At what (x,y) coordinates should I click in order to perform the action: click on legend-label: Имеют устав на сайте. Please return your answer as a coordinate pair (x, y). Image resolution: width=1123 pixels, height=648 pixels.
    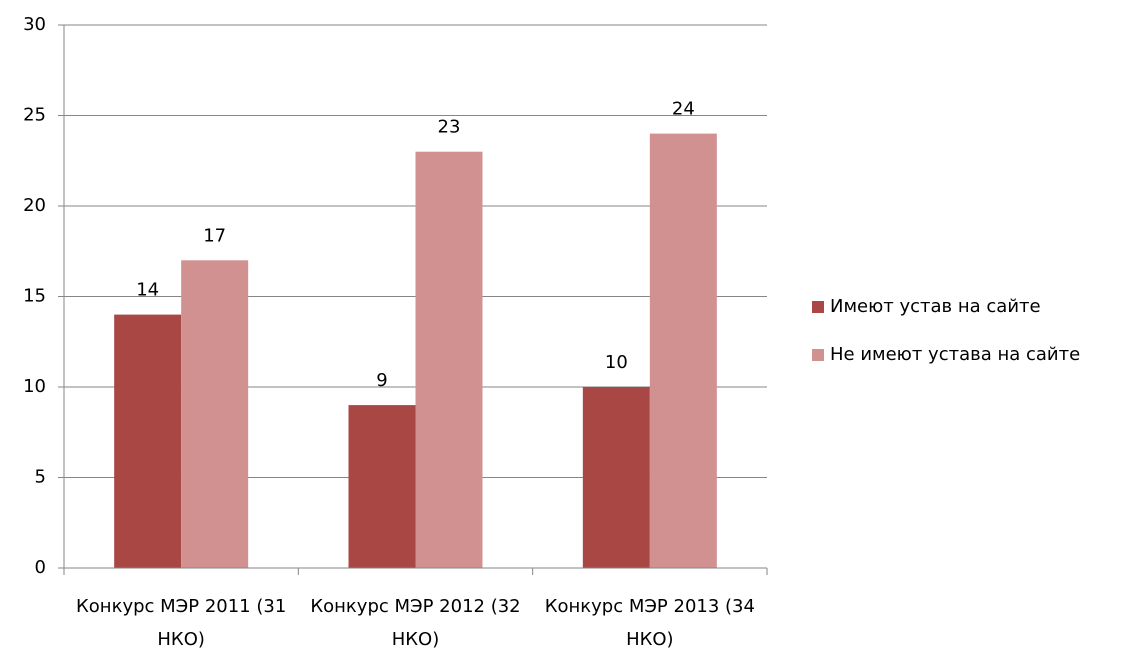
    Looking at the image, I should click on (935, 306).